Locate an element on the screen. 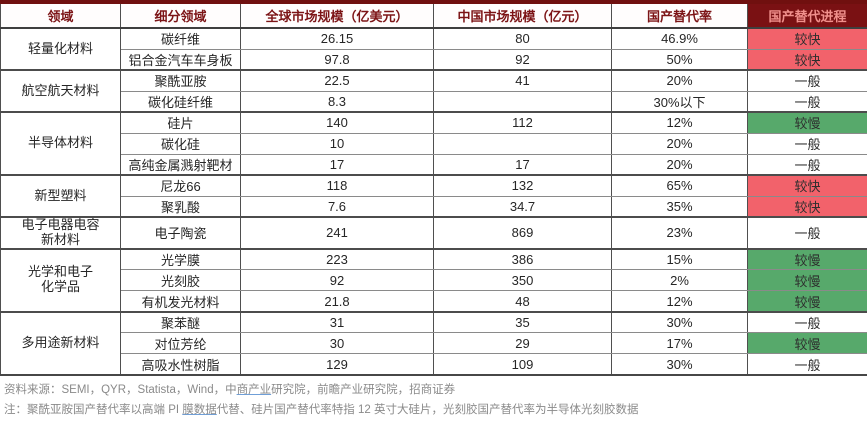 The width and height of the screenshot is (867, 423). global-market-cell: 129 is located at coordinates (337, 364).